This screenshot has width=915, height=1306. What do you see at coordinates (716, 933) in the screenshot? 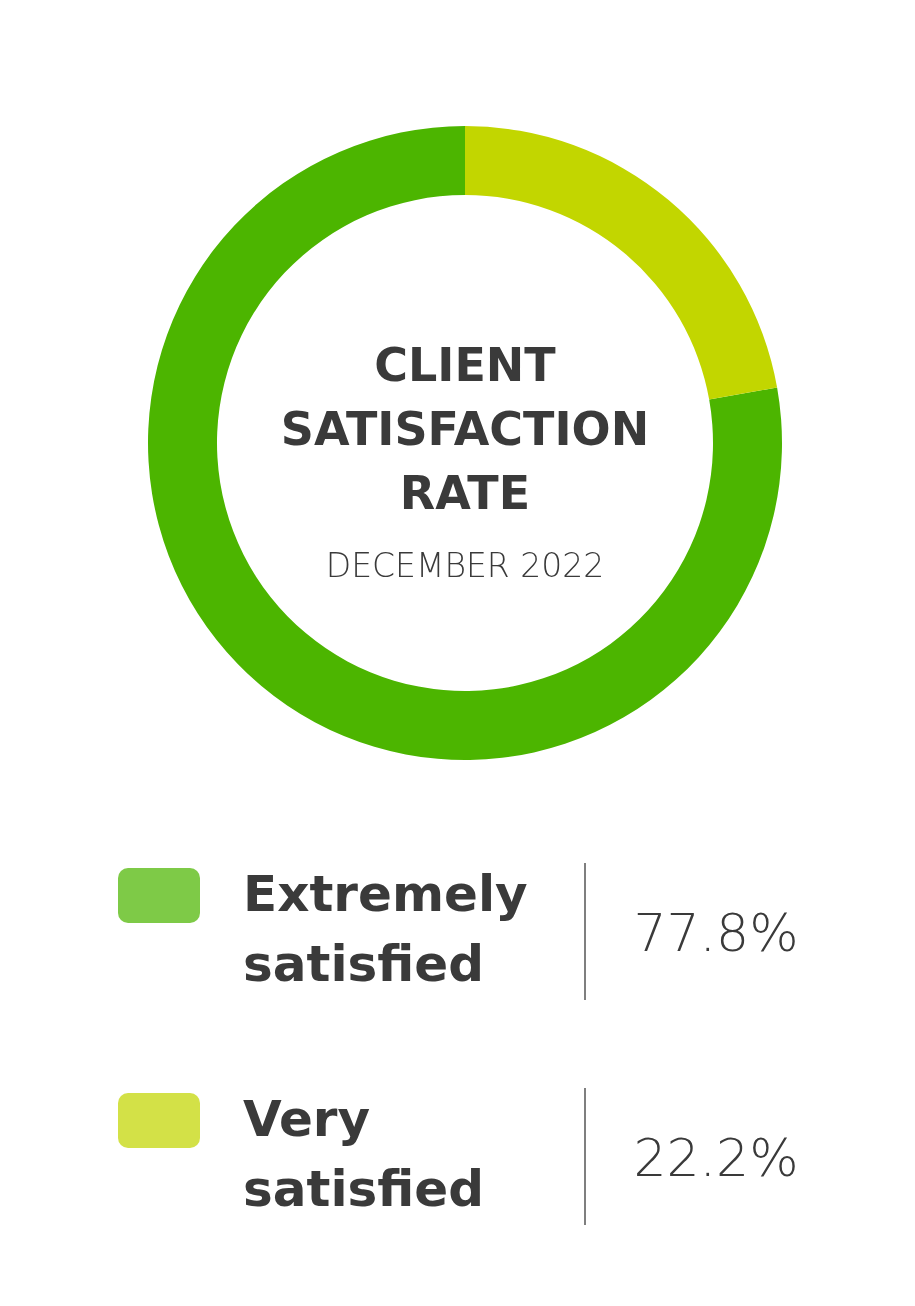
I see `data-label: 77.8%` at bounding box center [716, 933].